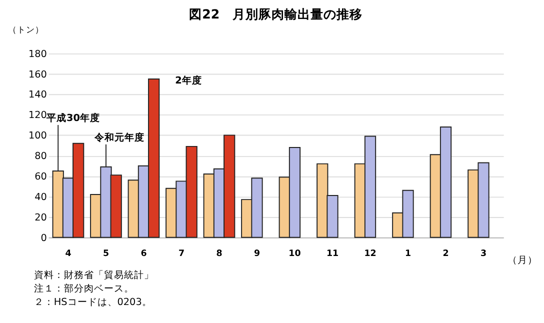  What do you see at coordinates (181, 254) in the screenshot?
I see `x-tick-label: 7` at bounding box center [181, 254].